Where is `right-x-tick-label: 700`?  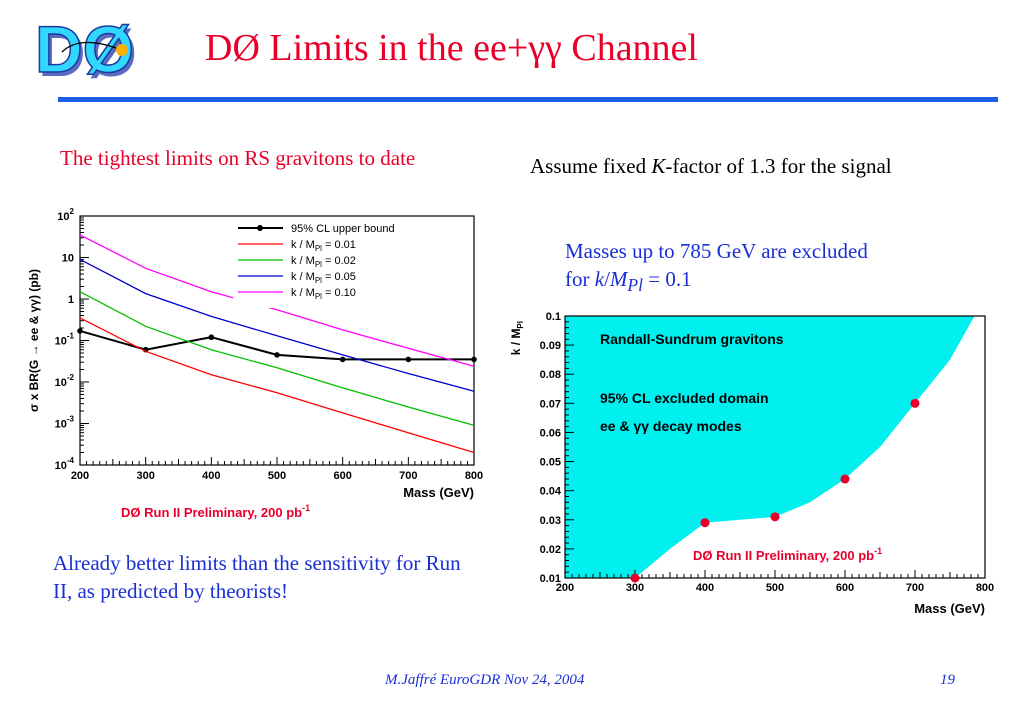
right-x-tick-label: 700 is located at coordinates (915, 588).